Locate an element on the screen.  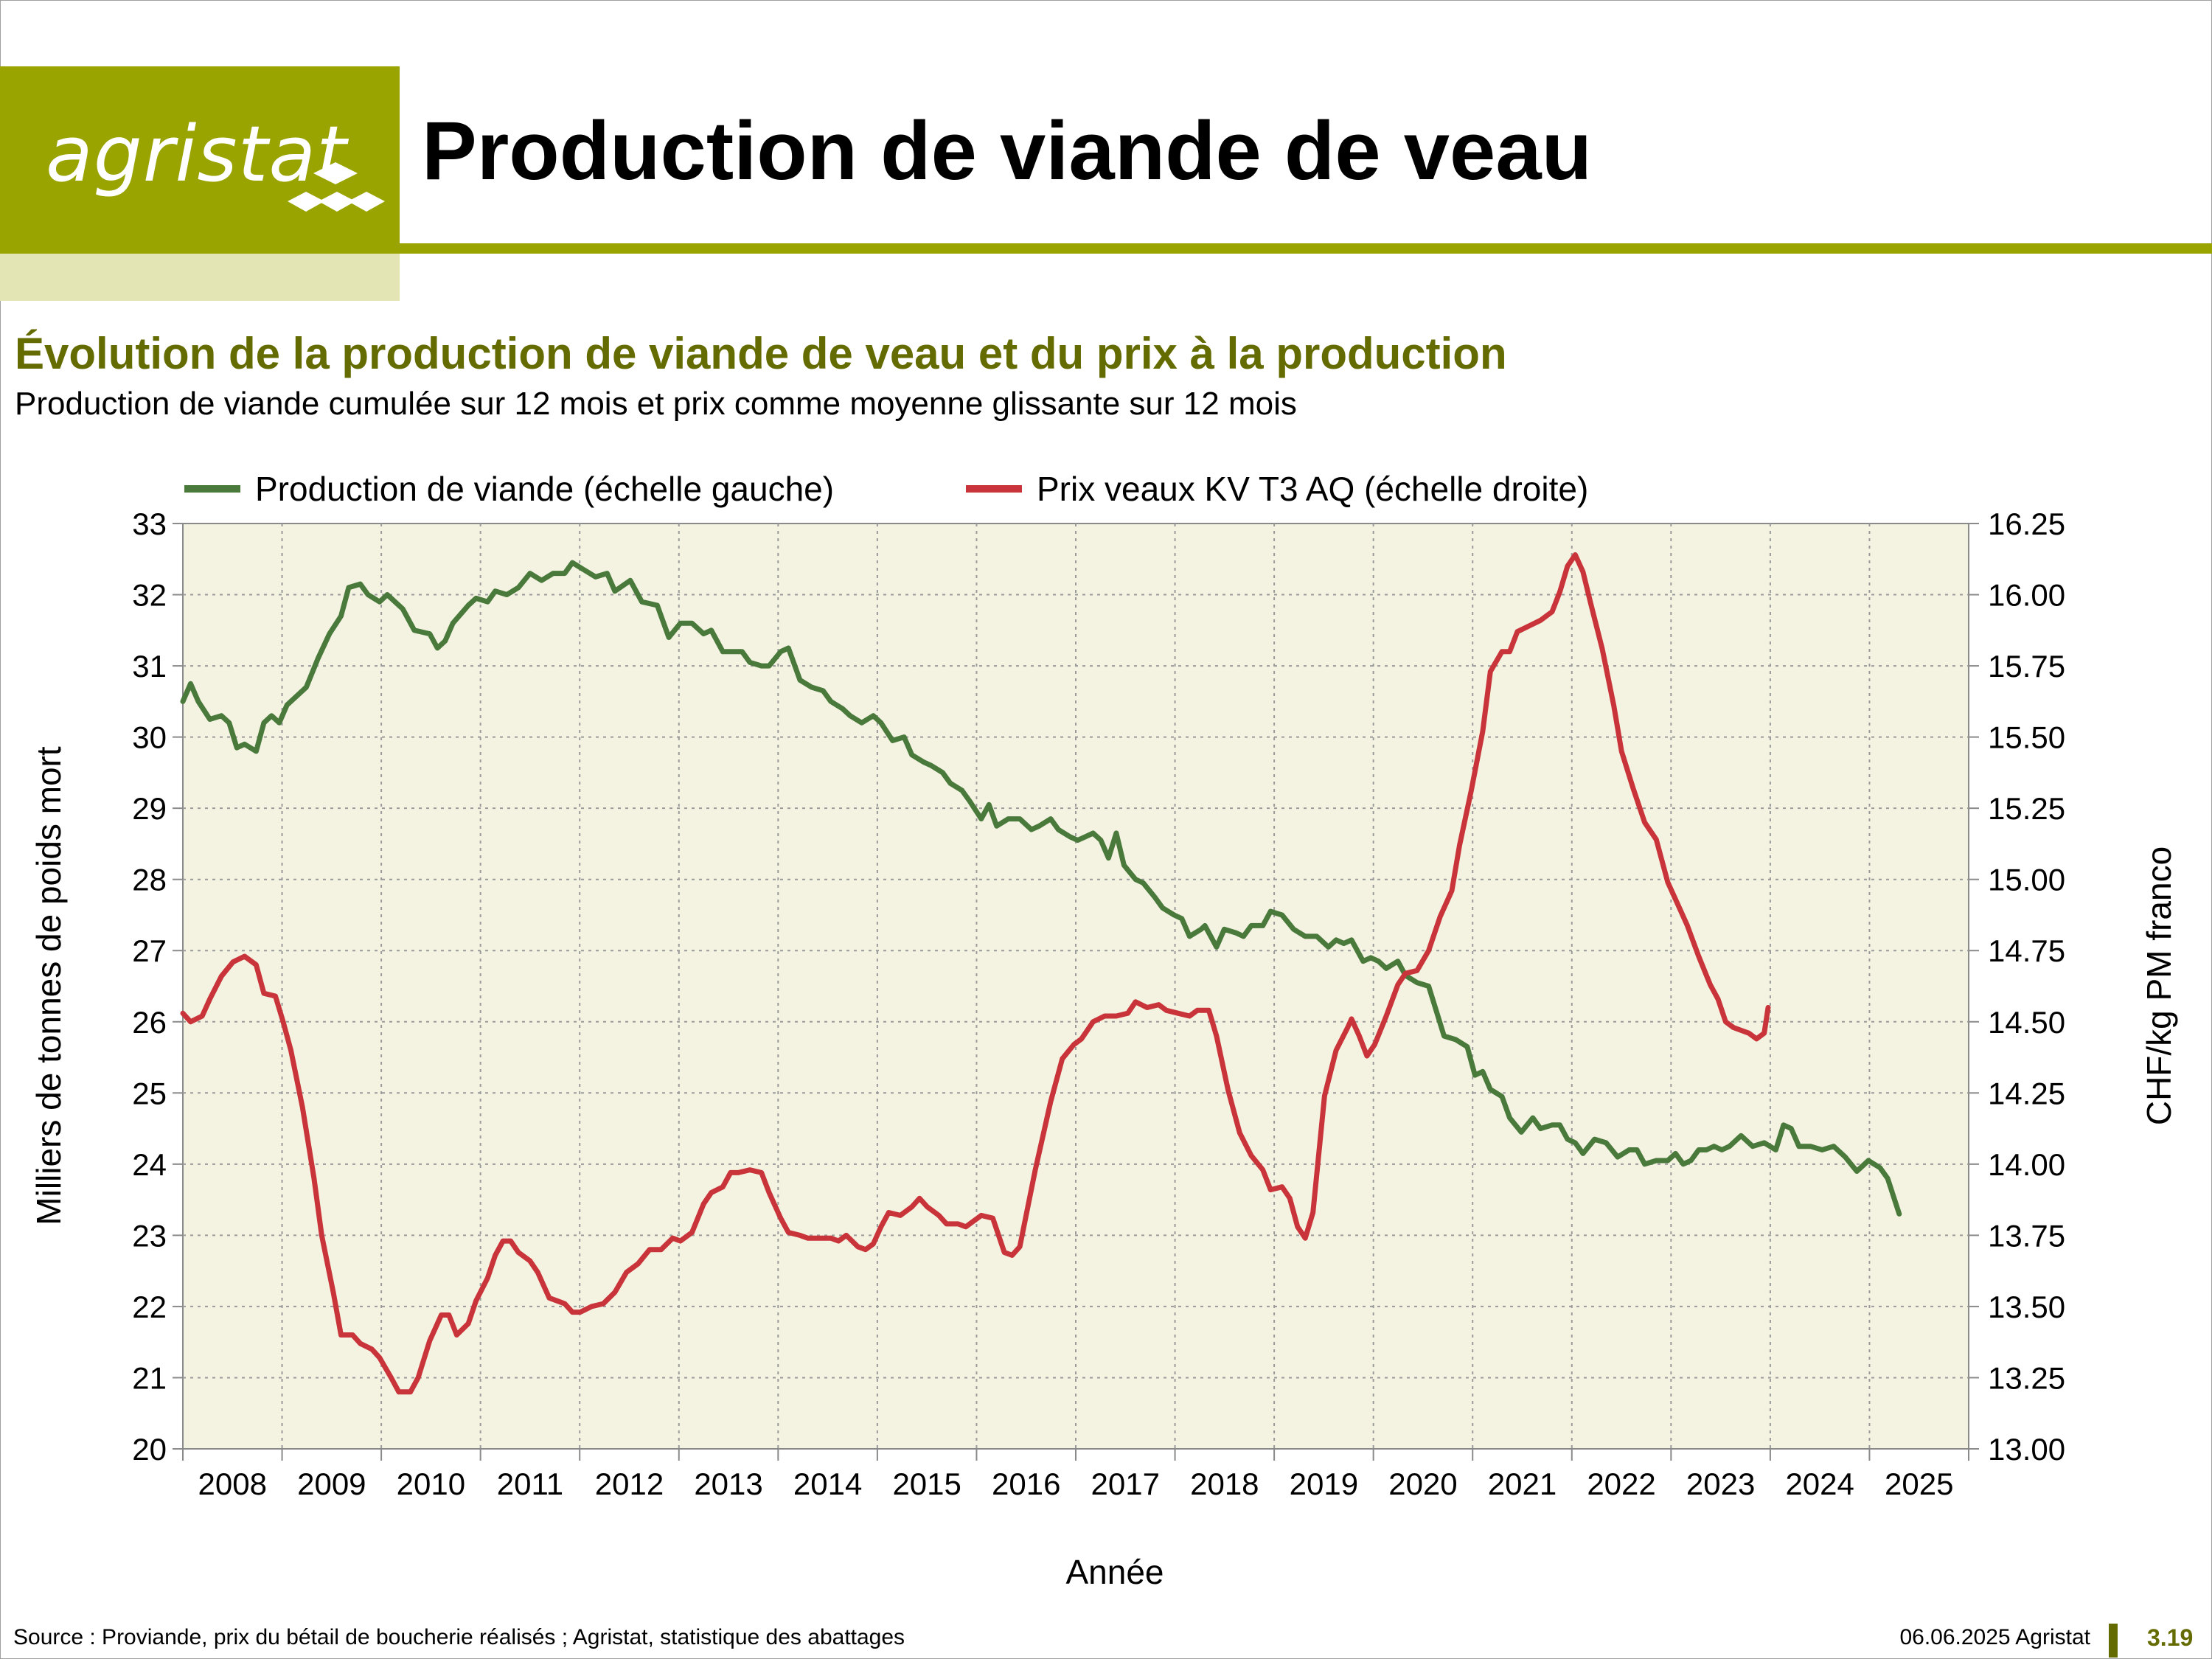
x-tick-label: 2008 is located at coordinates (232, 1484).